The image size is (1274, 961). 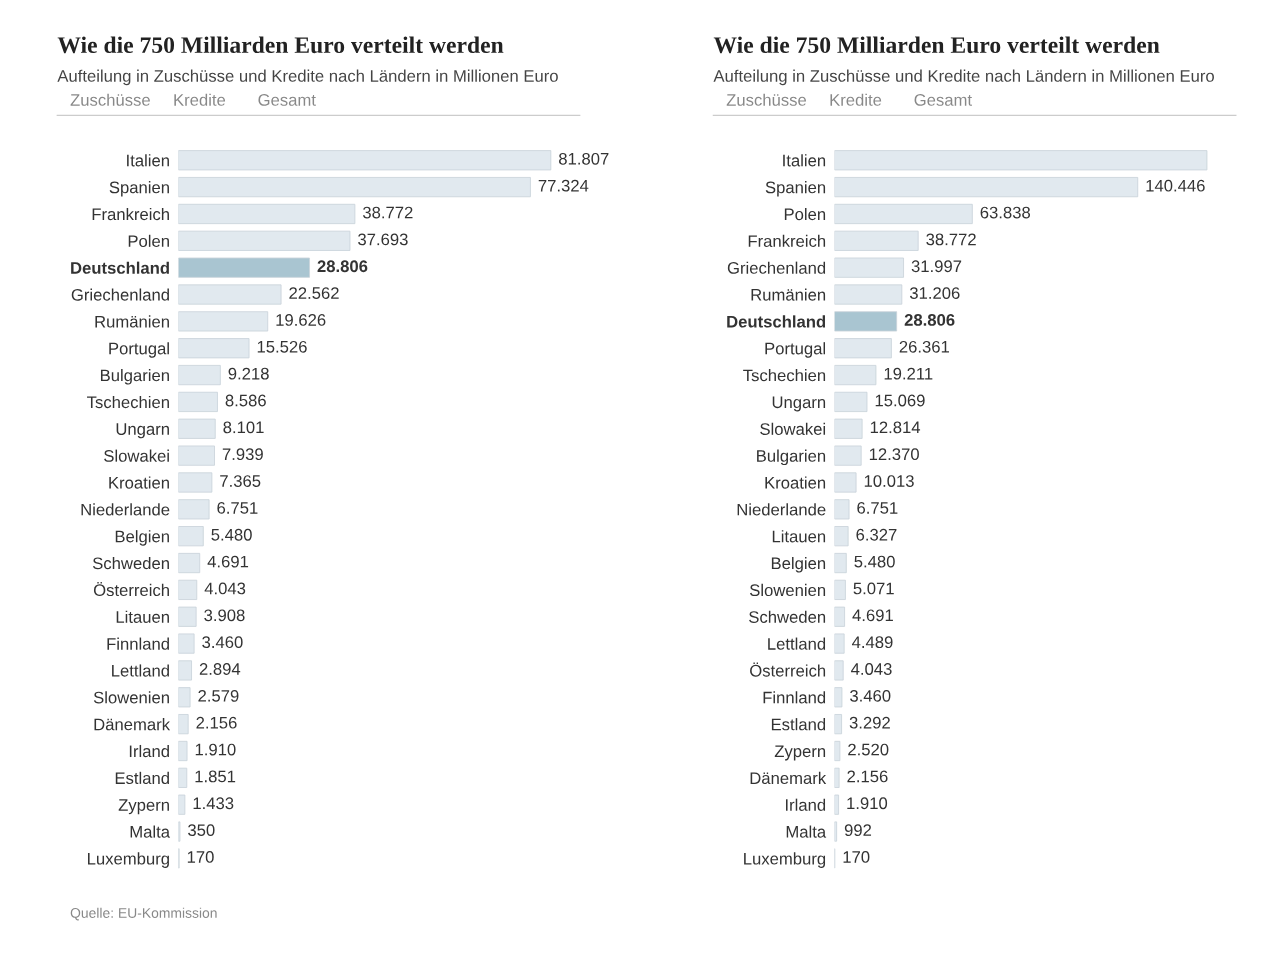 I want to click on data-label: 12.370, so click(x=894, y=454).